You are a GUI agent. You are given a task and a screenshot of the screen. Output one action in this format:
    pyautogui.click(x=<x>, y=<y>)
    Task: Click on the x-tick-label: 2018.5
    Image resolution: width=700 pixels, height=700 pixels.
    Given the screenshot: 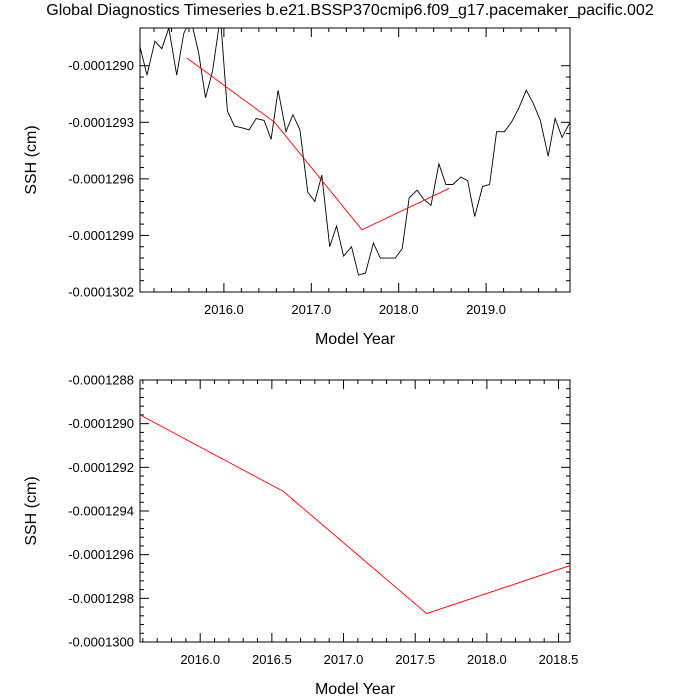 What is the action you would take?
    pyautogui.click(x=559, y=659)
    